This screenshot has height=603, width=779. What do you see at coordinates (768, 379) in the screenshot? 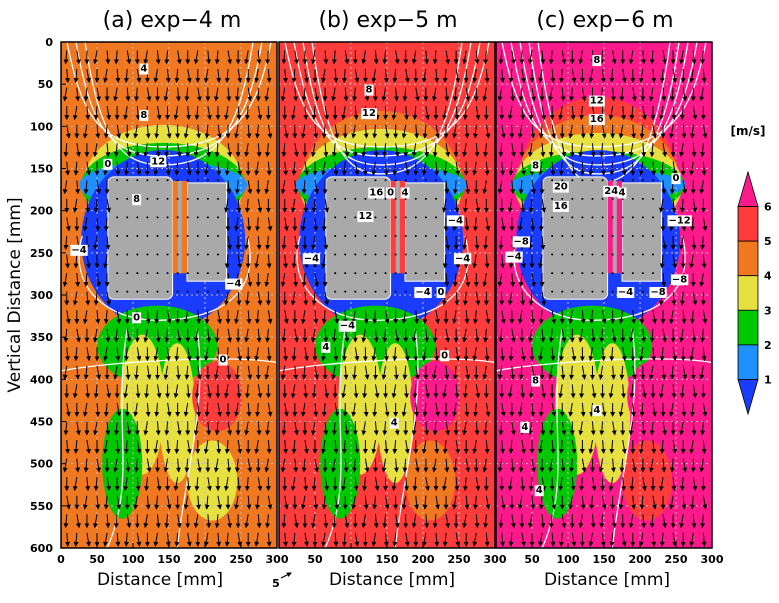
I see `colorbar-tick-label: 1` at bounding box center [768, 379].